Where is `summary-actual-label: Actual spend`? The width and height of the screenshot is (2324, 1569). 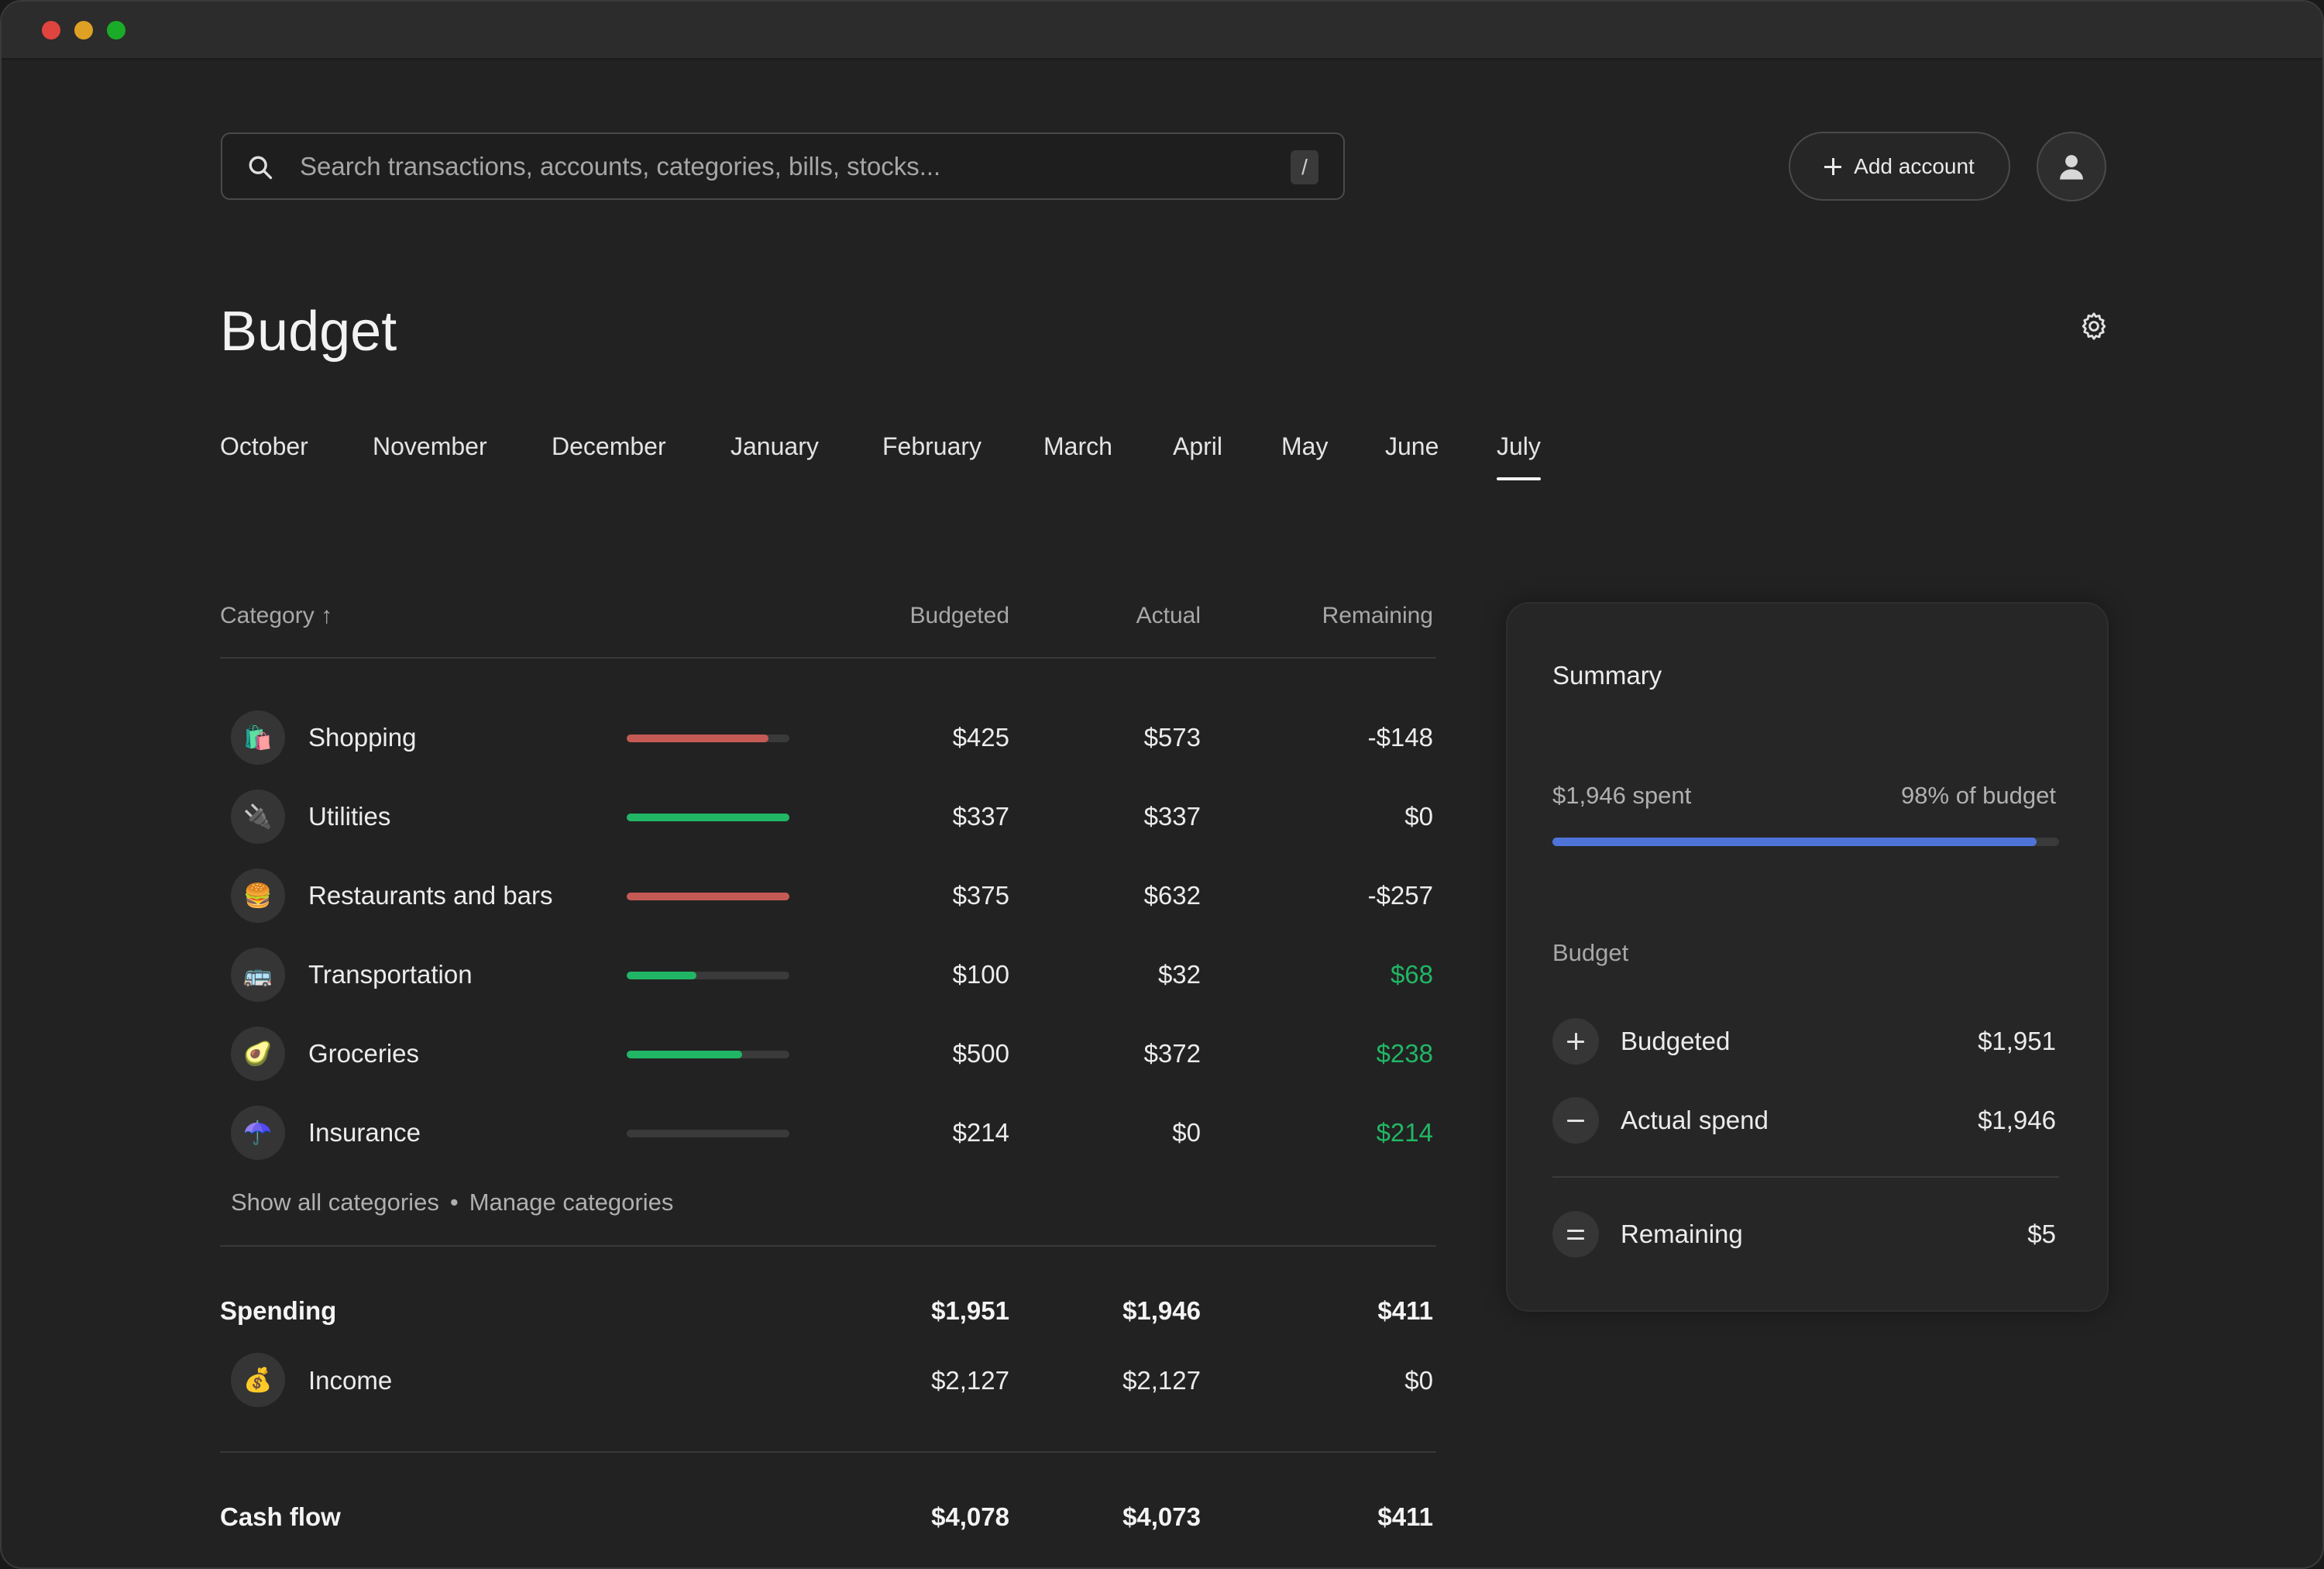
summary-actual-label: Actual spend is located at coordinates (1695, 1120).